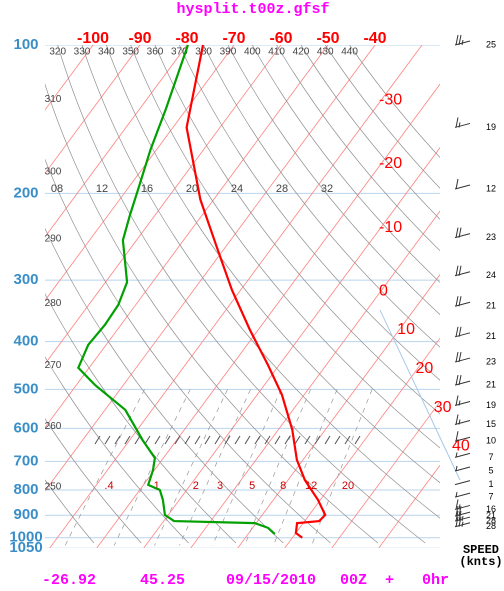  I want to click on wind-speed-label: 23, so click(491, 237).